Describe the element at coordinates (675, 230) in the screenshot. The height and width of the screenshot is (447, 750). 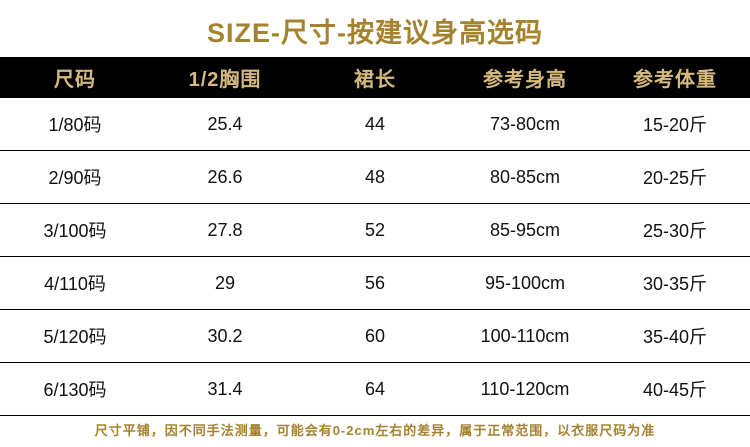
I see `table-cell: 25-30斤` at that location.